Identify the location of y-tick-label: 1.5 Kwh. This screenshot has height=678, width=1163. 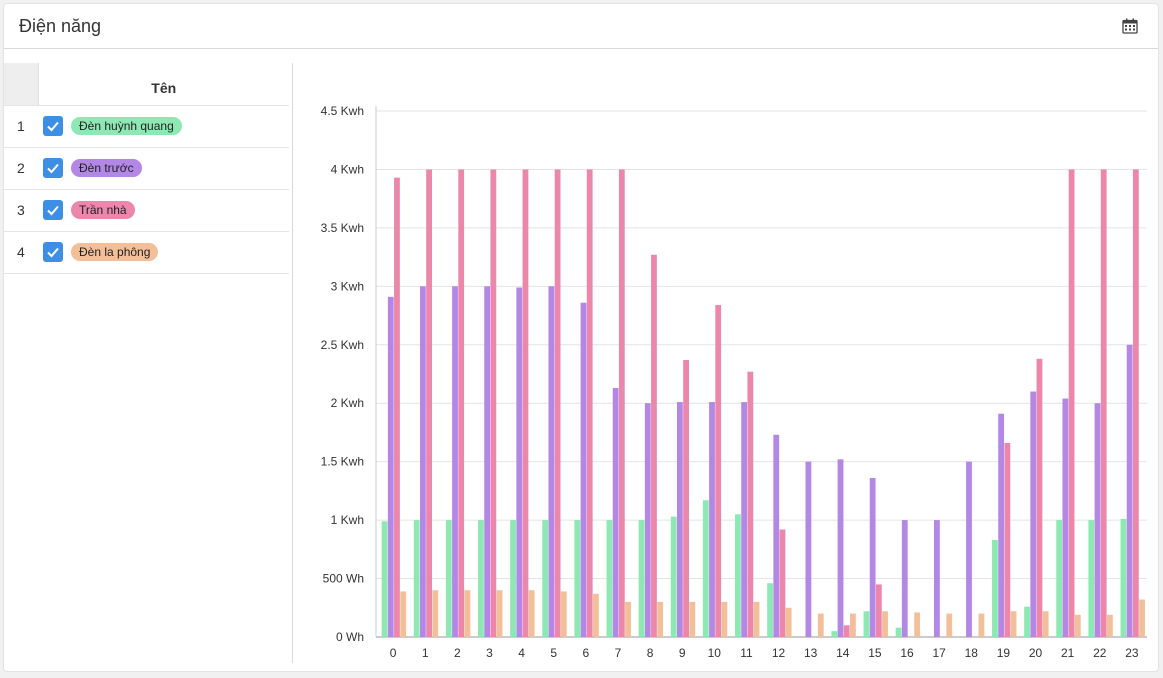
(342, 462).